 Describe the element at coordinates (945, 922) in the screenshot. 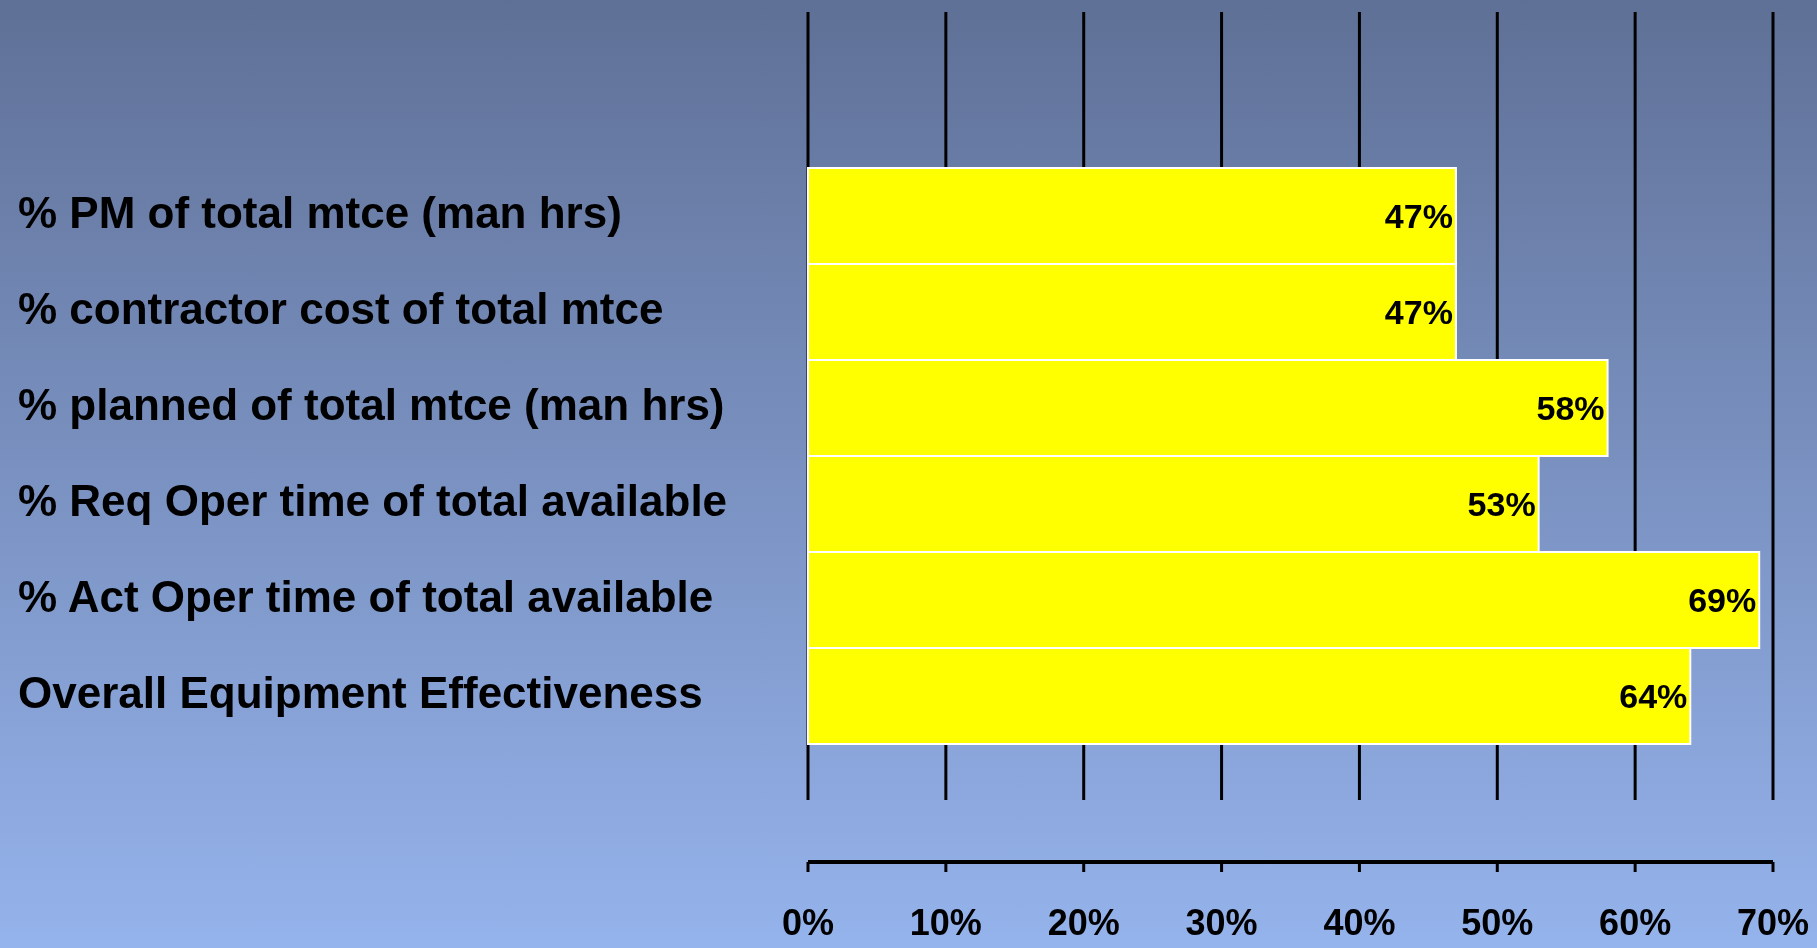

I see `x-tick-label: 10%` at that location.